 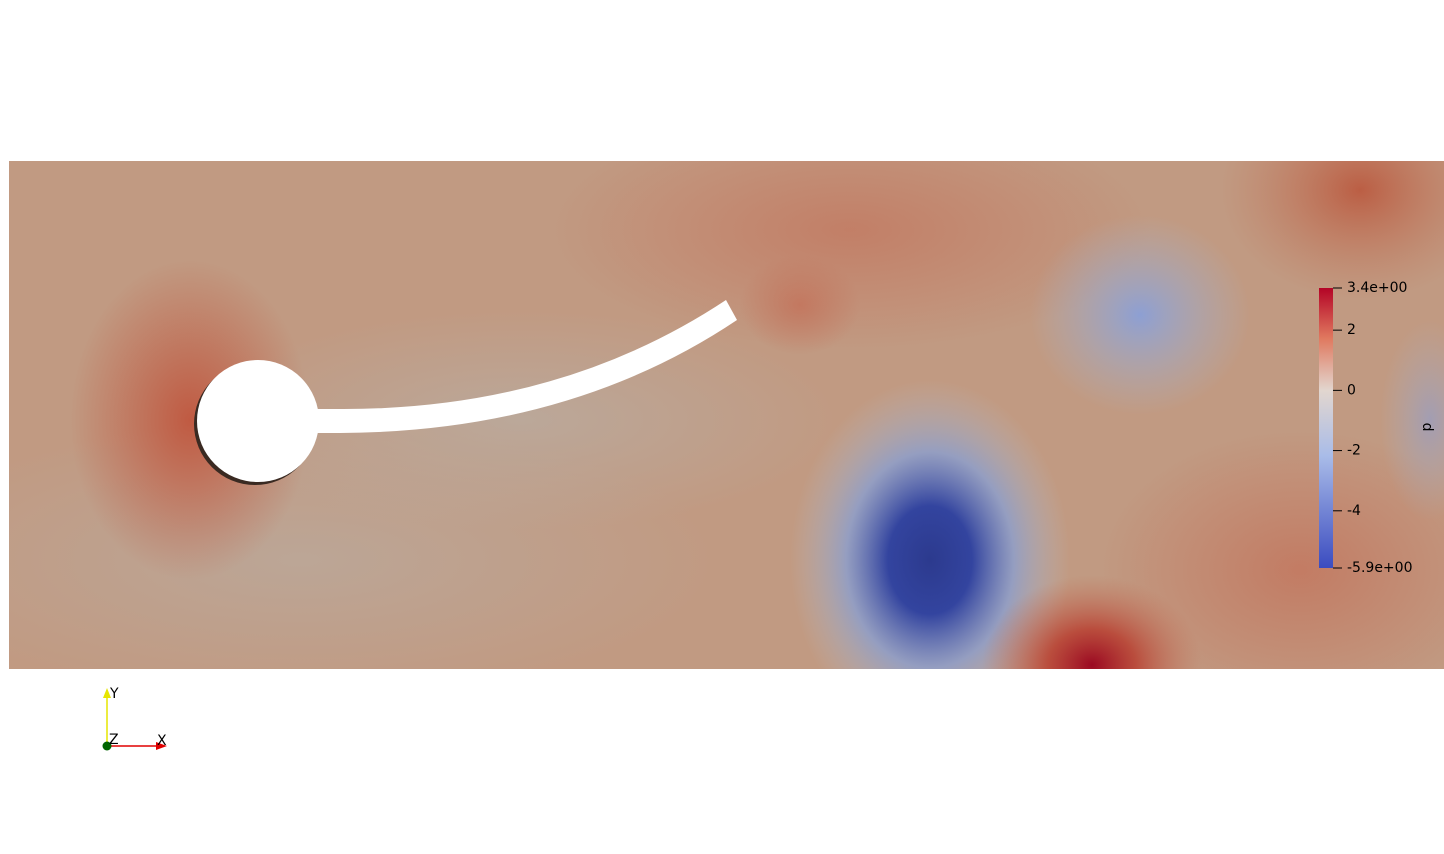 I want to click on cylinder, so click(x=258, y=421).